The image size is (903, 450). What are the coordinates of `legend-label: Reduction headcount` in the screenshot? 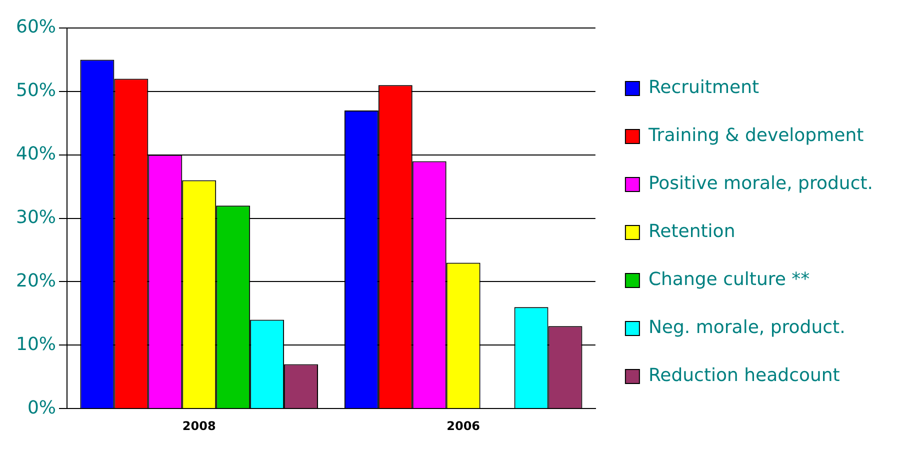 It's located at (744, 375).